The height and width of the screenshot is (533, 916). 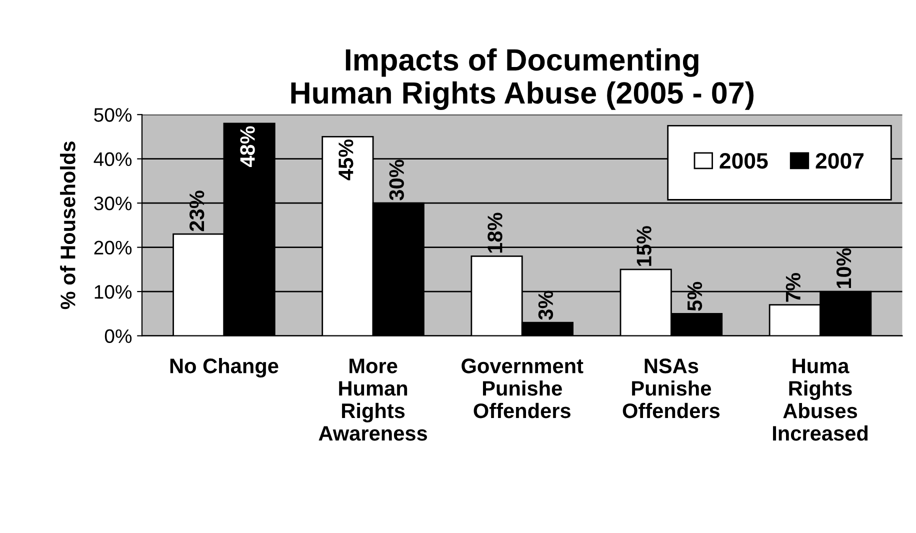 What do you see at coordinates (793, 287) in the screenshot?
I see `data-label: 7%` at bounding box center [793, 287].